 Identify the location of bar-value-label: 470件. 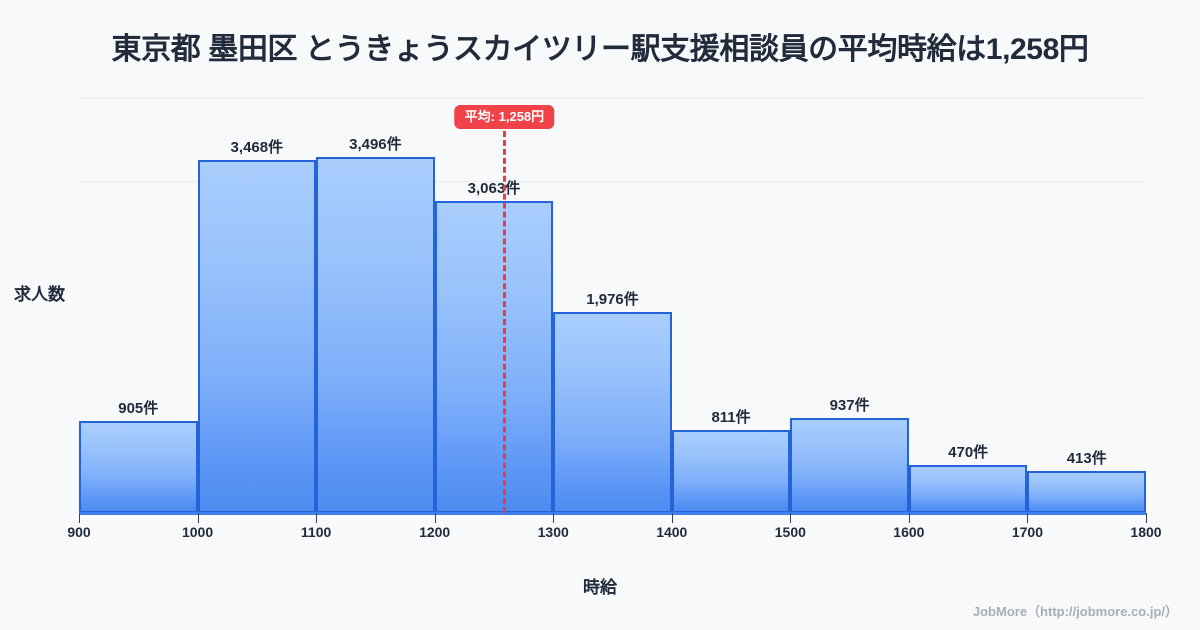
(968, 453).